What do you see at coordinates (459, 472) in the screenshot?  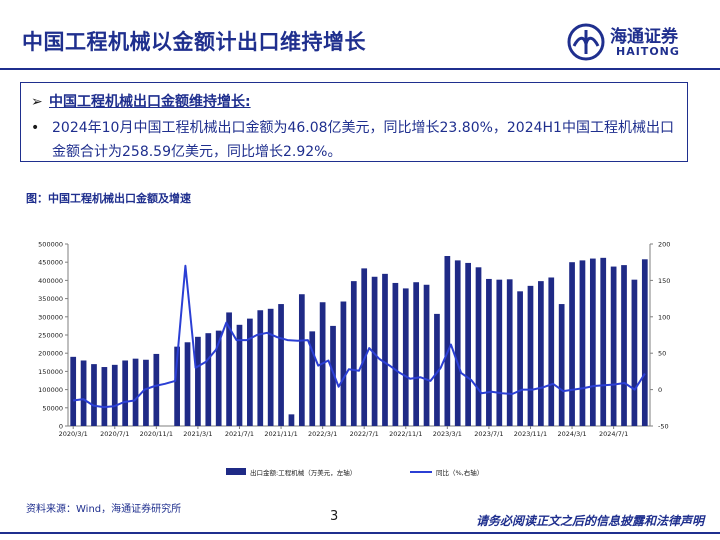 I see `legend-line-label: 同比（%,右轴）` at bounding box center [459, 472].